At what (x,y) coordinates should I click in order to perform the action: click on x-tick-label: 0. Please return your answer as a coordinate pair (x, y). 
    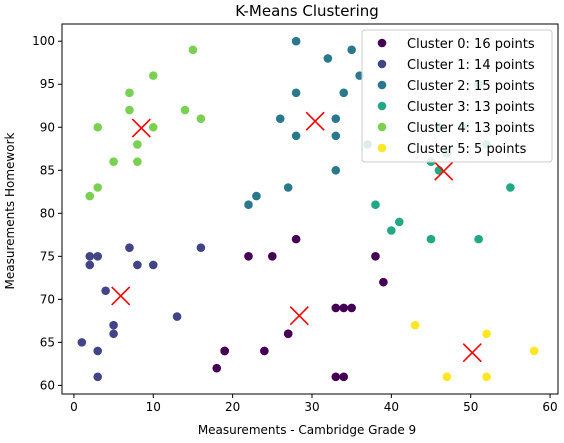
    Looking at the image, I should click on (74, 407).